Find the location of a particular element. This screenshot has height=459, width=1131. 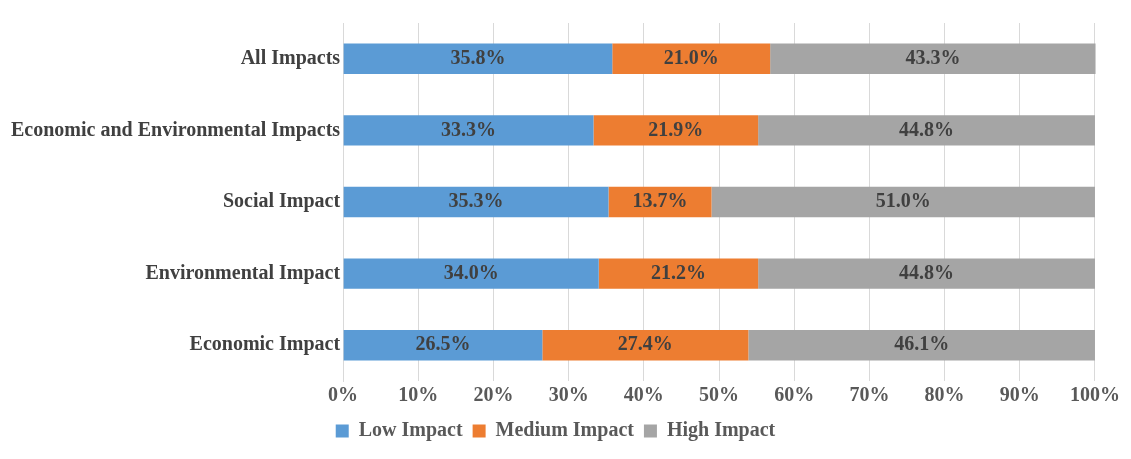

x-tick-label: 50% is located at coordinates (719, 394).